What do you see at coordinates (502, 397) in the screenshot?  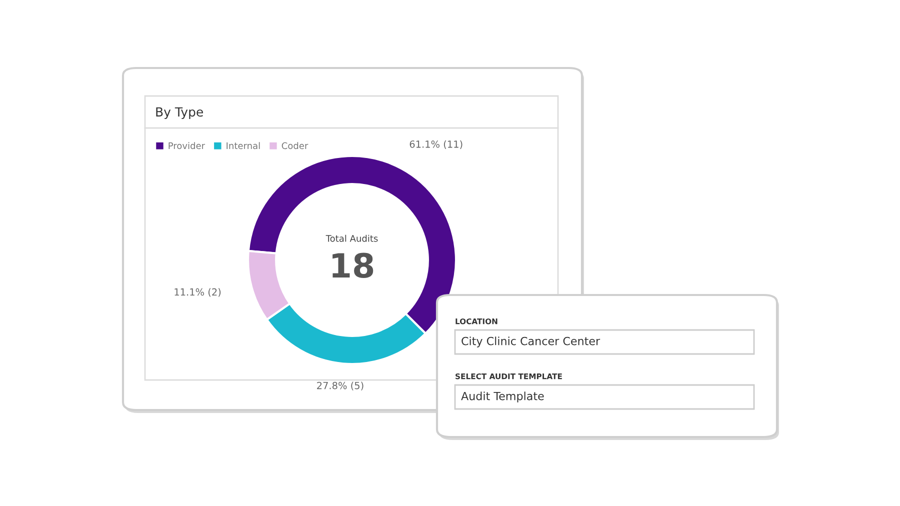 I see `text: Audit Template` at bounding box center [502, 397].